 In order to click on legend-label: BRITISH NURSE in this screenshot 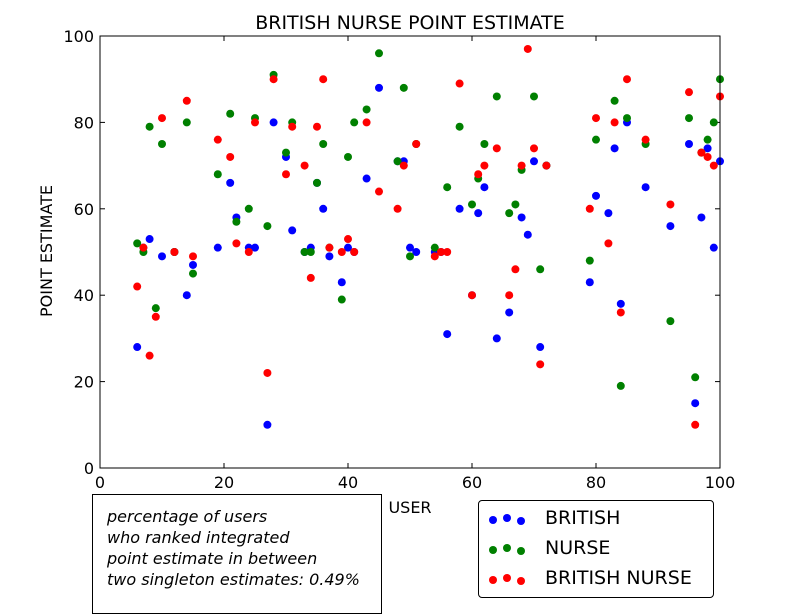, I will do `click(618, 578)`.